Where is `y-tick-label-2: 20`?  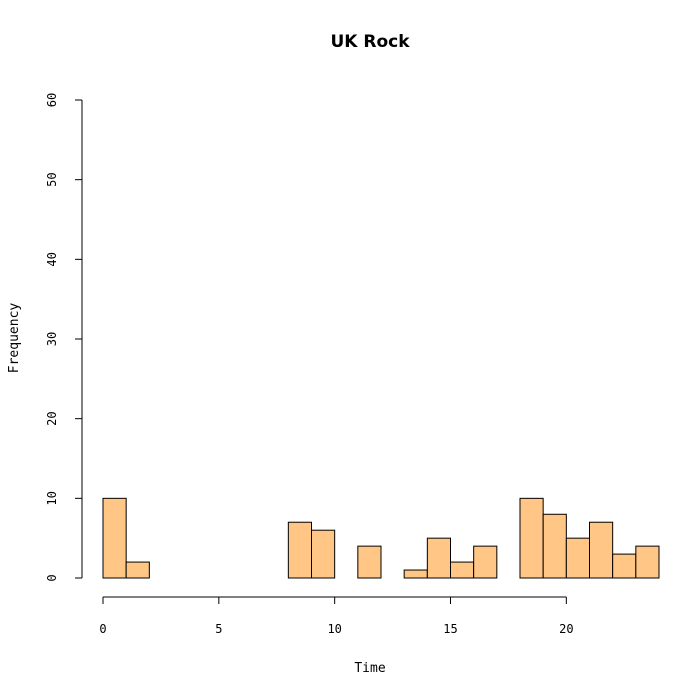 y-tick-label-2: 20 is located at coordinates (52, 418).